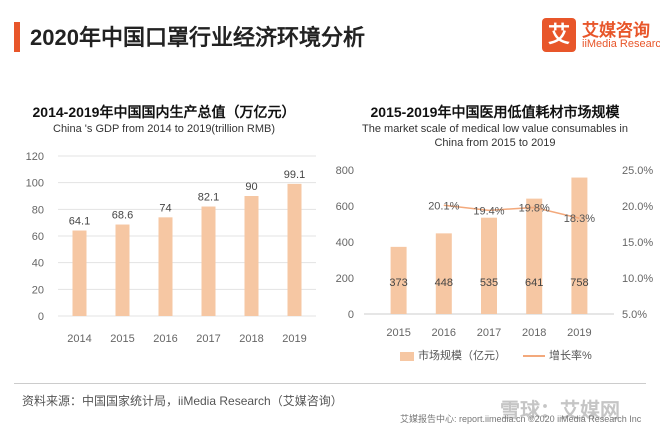 The image size is (660, 429). What do you see at coordinates (579, 219) in the screenshot?
I see `growth-data-label: 18.3%` at bounding box center [579, 219].